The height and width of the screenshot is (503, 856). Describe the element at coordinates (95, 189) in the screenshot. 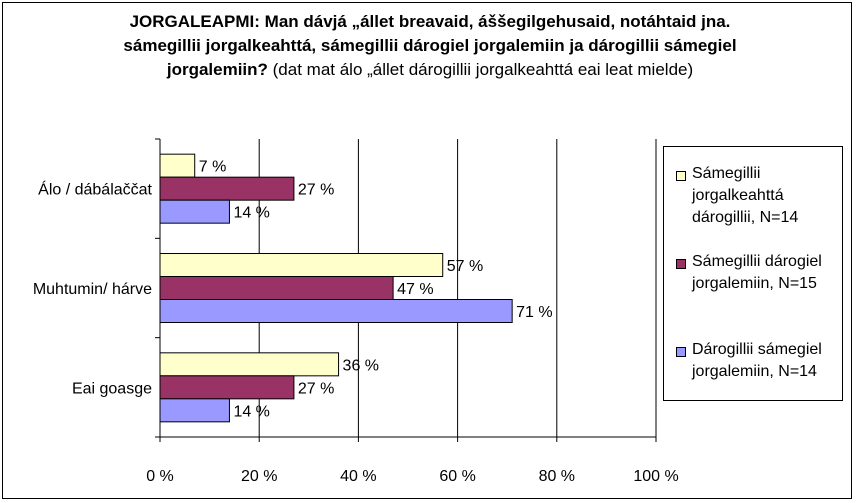

I see `category-label-0: Álo / dábálaččat` at that location.